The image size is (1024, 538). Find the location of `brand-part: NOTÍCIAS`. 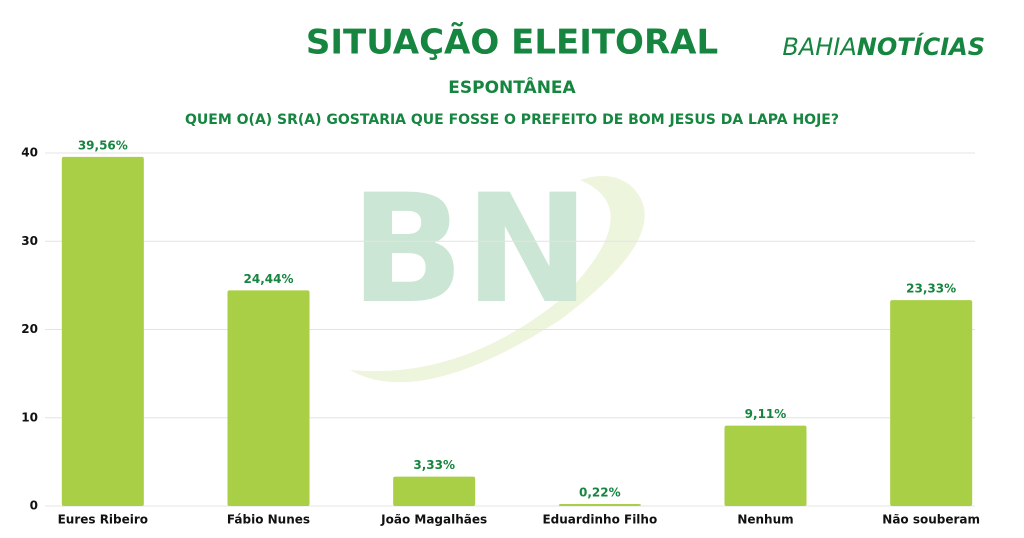

brand-part: NOTÍCIAS is located at coordinates (921, 46).